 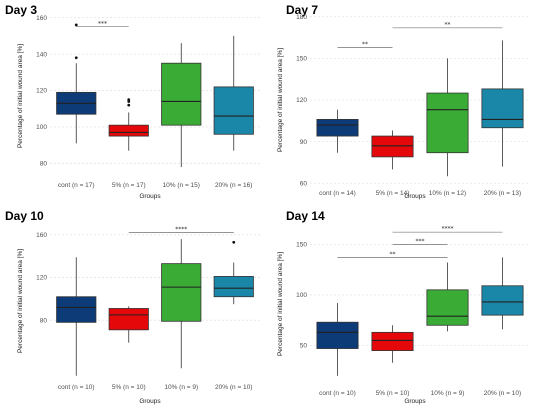 I want to click on x-tick-label: 20% (n = 16), so click(x=233, y=185).